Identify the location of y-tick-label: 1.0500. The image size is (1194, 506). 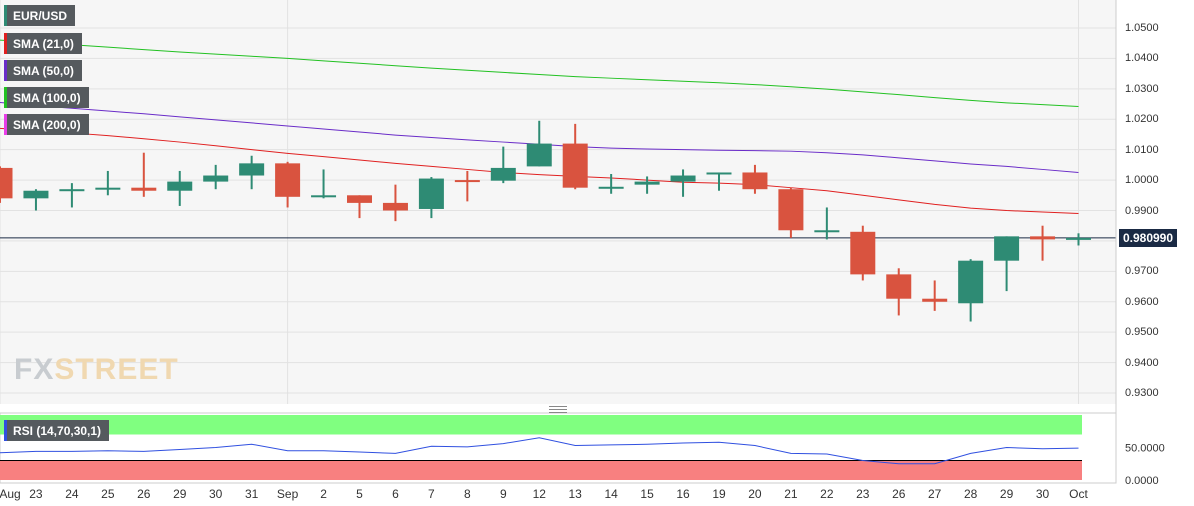
(1142, 28).